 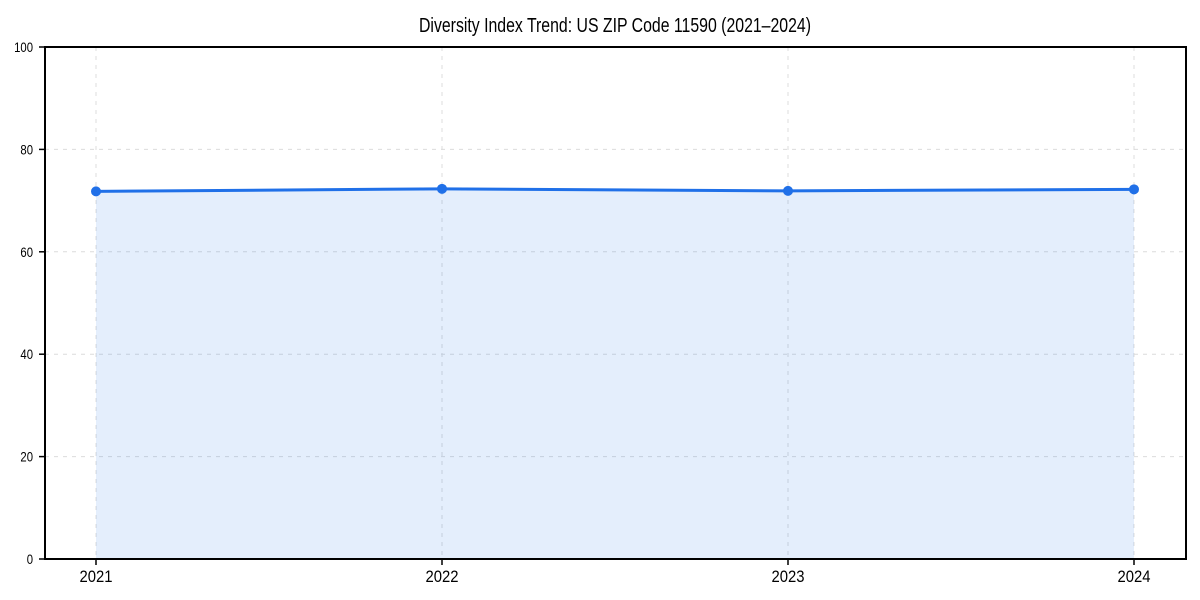 What do you see at coordinates (442, 576) in the screenshot?
I see `x-axis-tick-label-2022: 2022` at bounding box center [442, 576].